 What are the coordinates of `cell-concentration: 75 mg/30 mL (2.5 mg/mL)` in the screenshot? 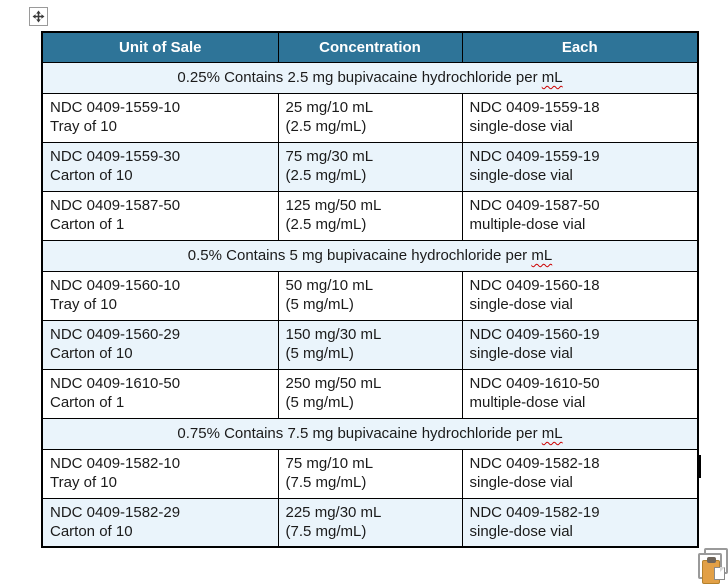 It's located at (370, 166).